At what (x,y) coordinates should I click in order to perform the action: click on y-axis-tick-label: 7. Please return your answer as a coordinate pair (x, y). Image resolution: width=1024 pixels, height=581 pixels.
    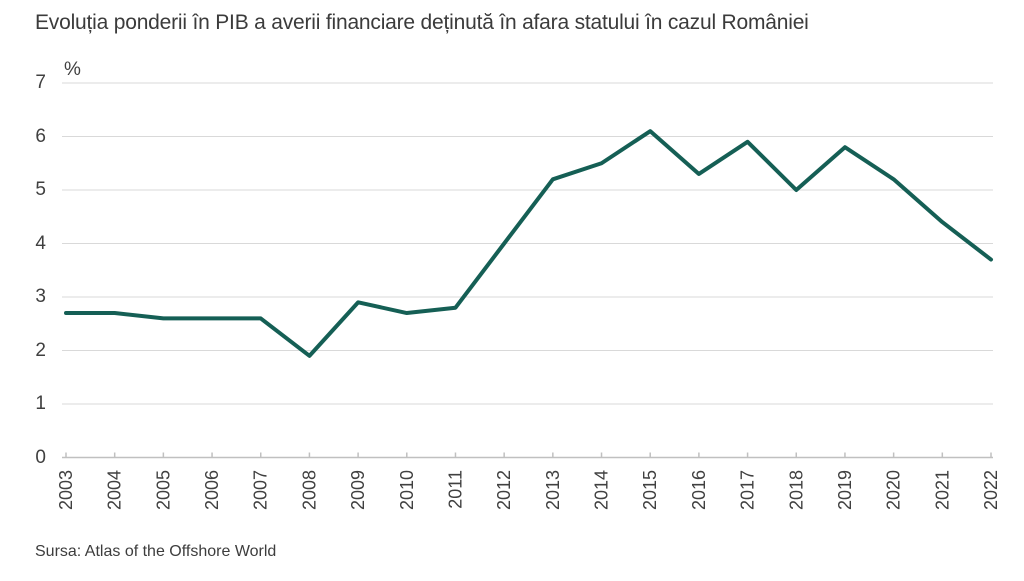
    Looking at the image, I should click on (40, 82).